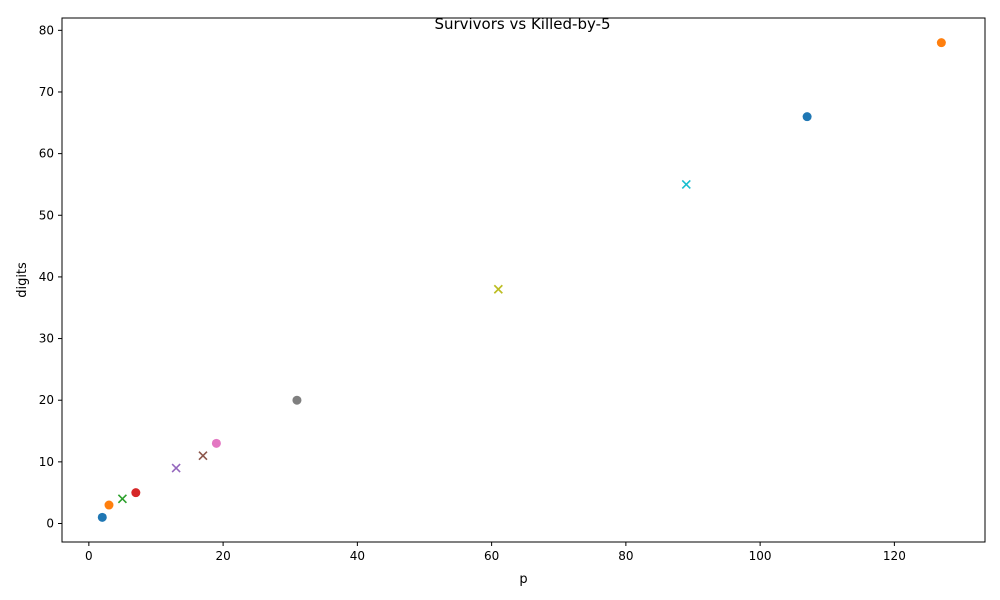 The image size is (1000, 600). What do you see at coordinates (625, 556) in the screenshot?
I see `x-tick-label: 80` at bounding box center [625, 556].